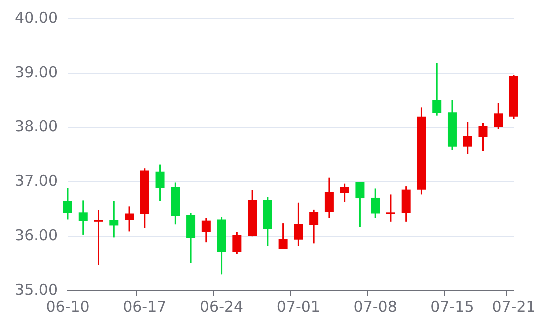  What do you see at coordinates (376, 307) in the screenshot?
I see `x-tick-label: 07-08` at bounding box center [376, 307].